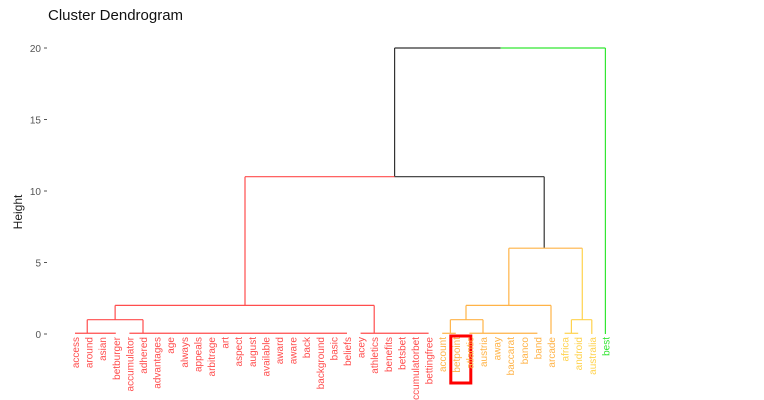  What do you see at coordinates (212, 357) in the screenshot?
I see `leaf-label: arbitrage` at bounding box center [212, 357].